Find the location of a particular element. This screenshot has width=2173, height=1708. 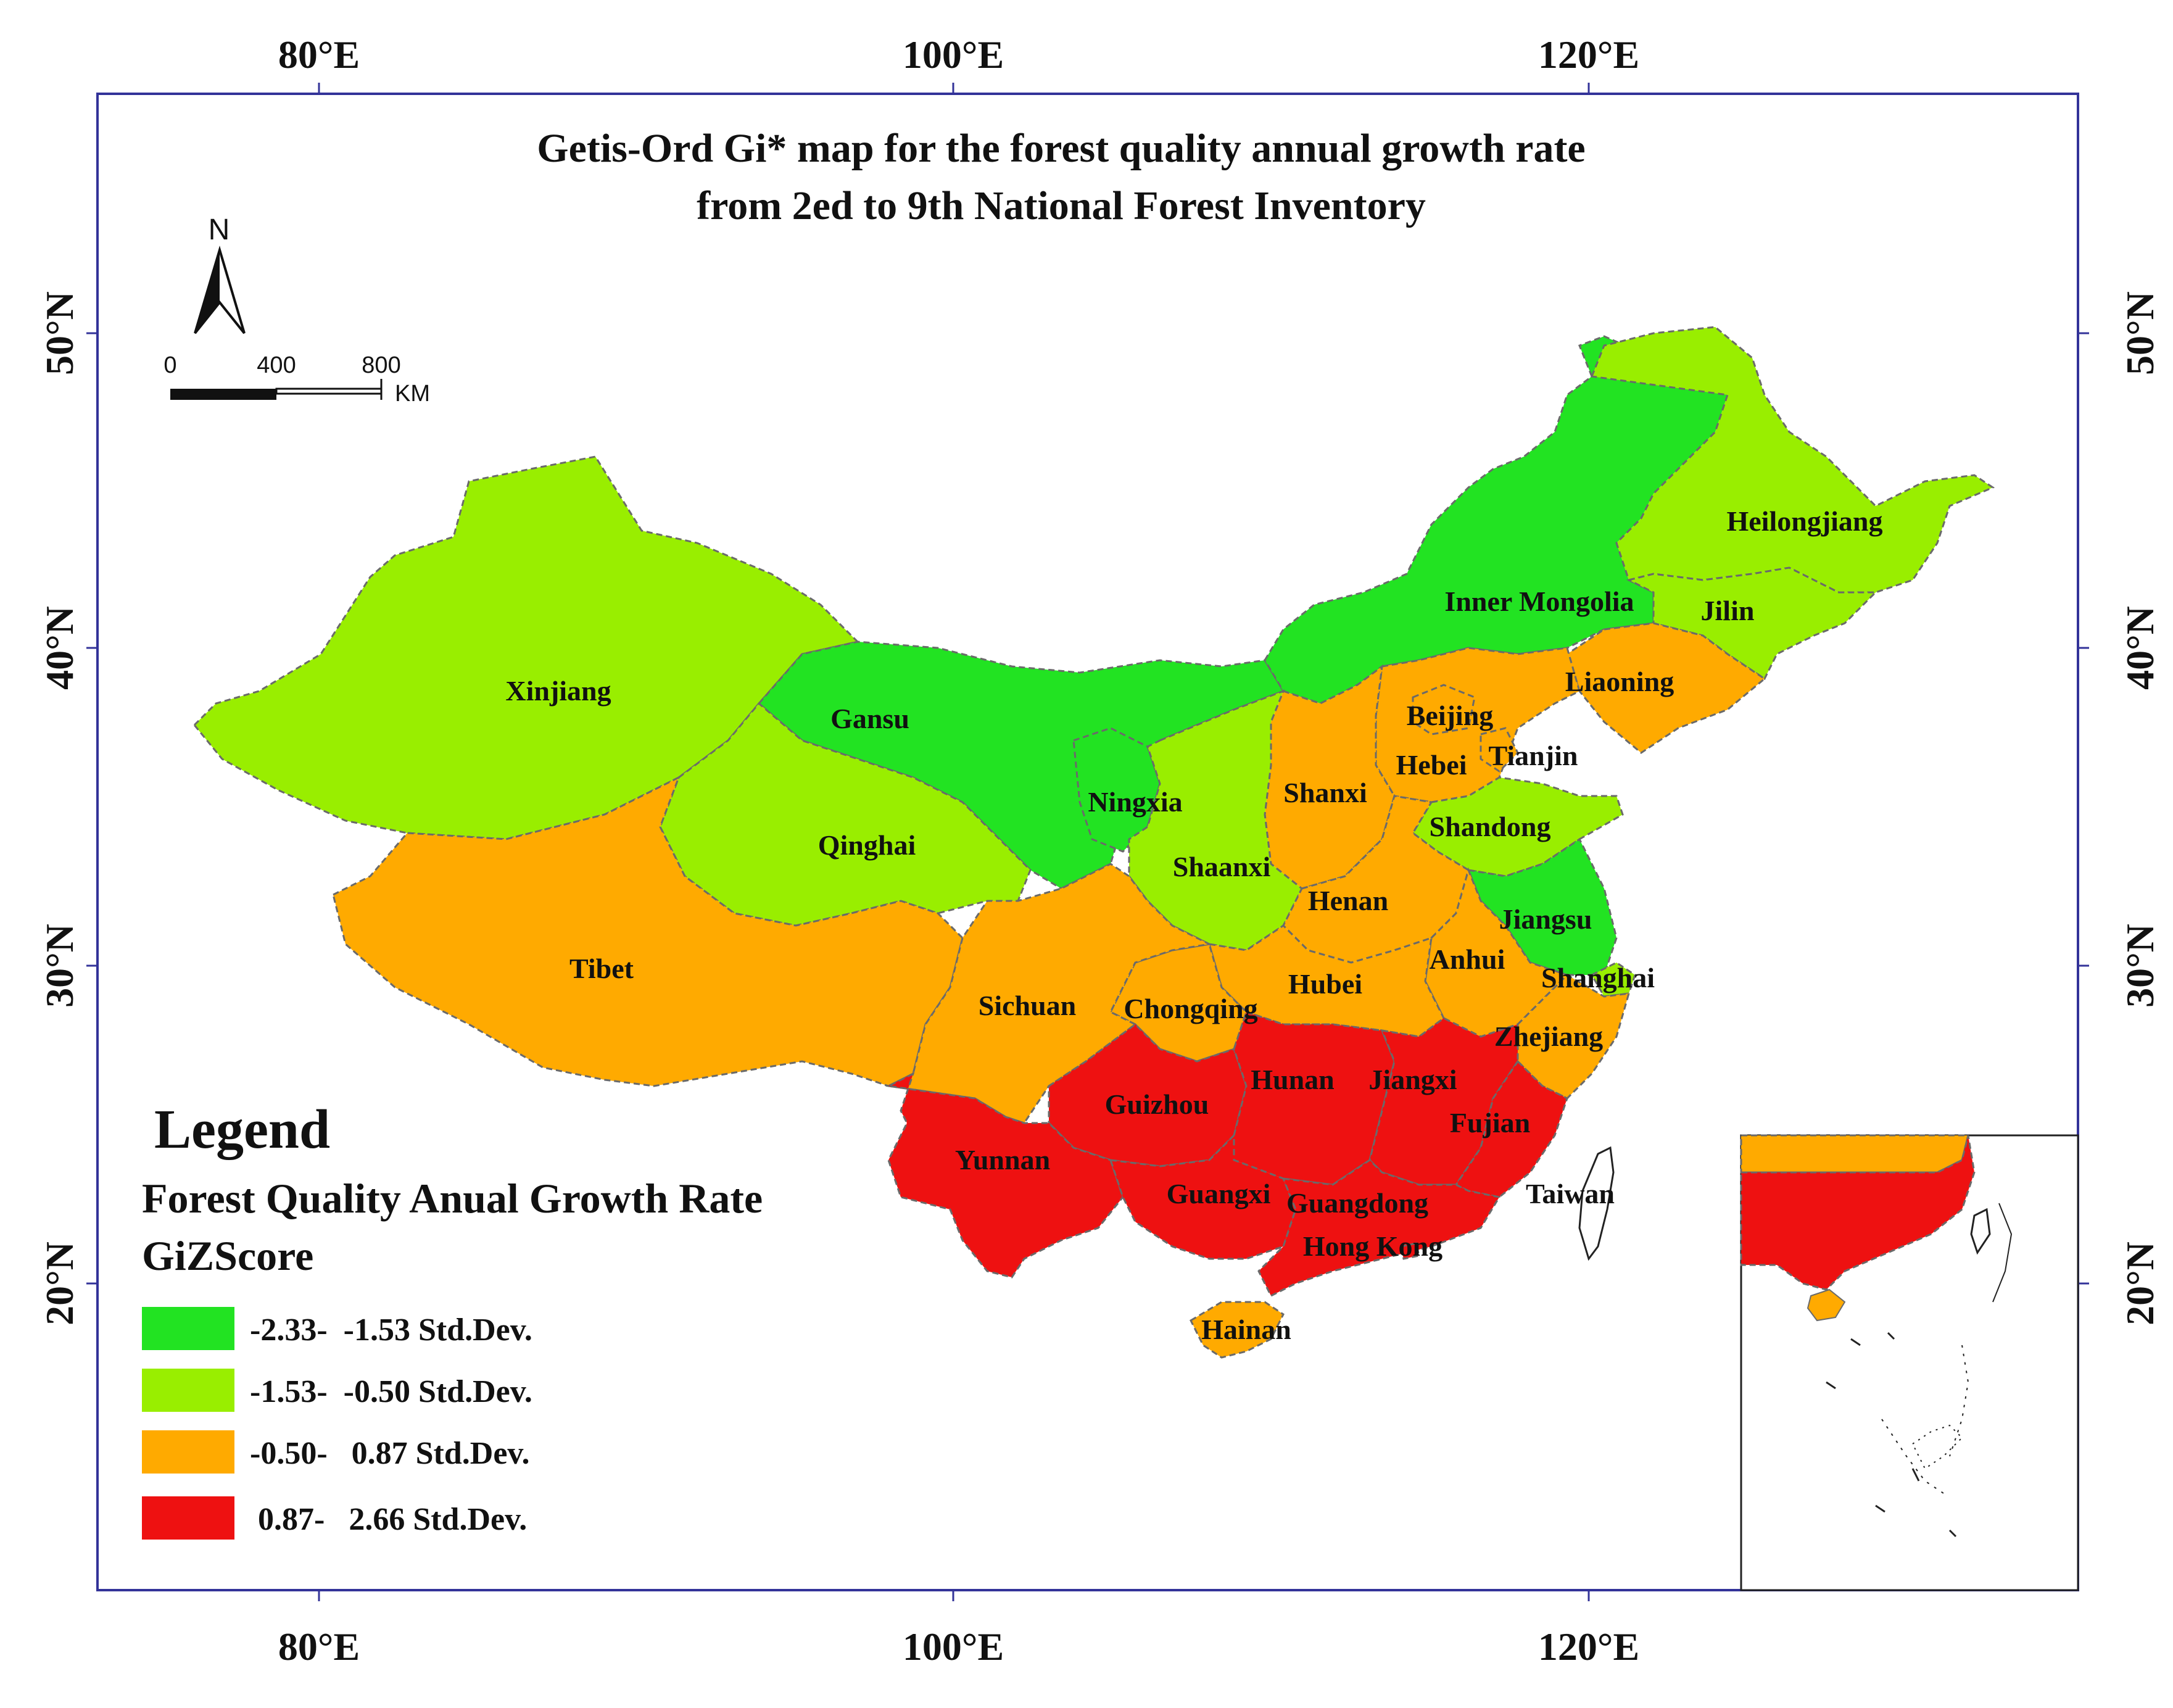

legend-field: GiZScore is located at coordinates (227, 1255).